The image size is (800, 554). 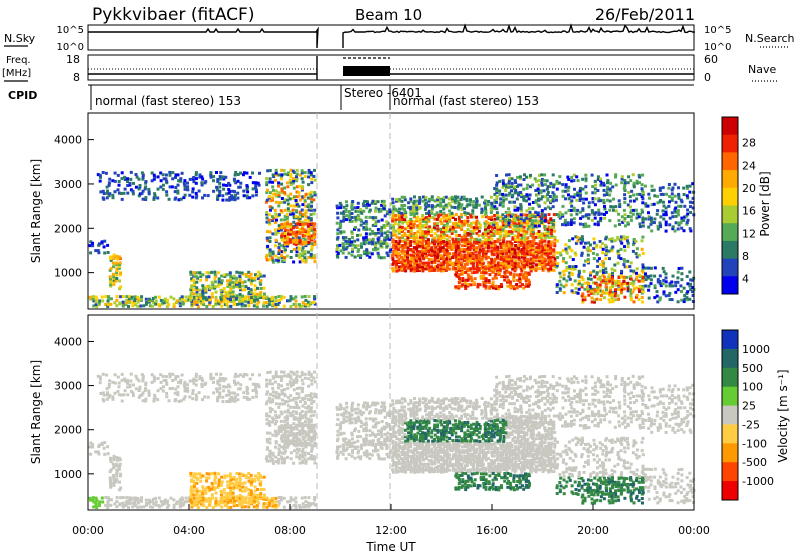 What do you see at coordinates (711, 59) in the screenshot?
I see `nave-tick-top: 60` at bounding box center [711, 59].